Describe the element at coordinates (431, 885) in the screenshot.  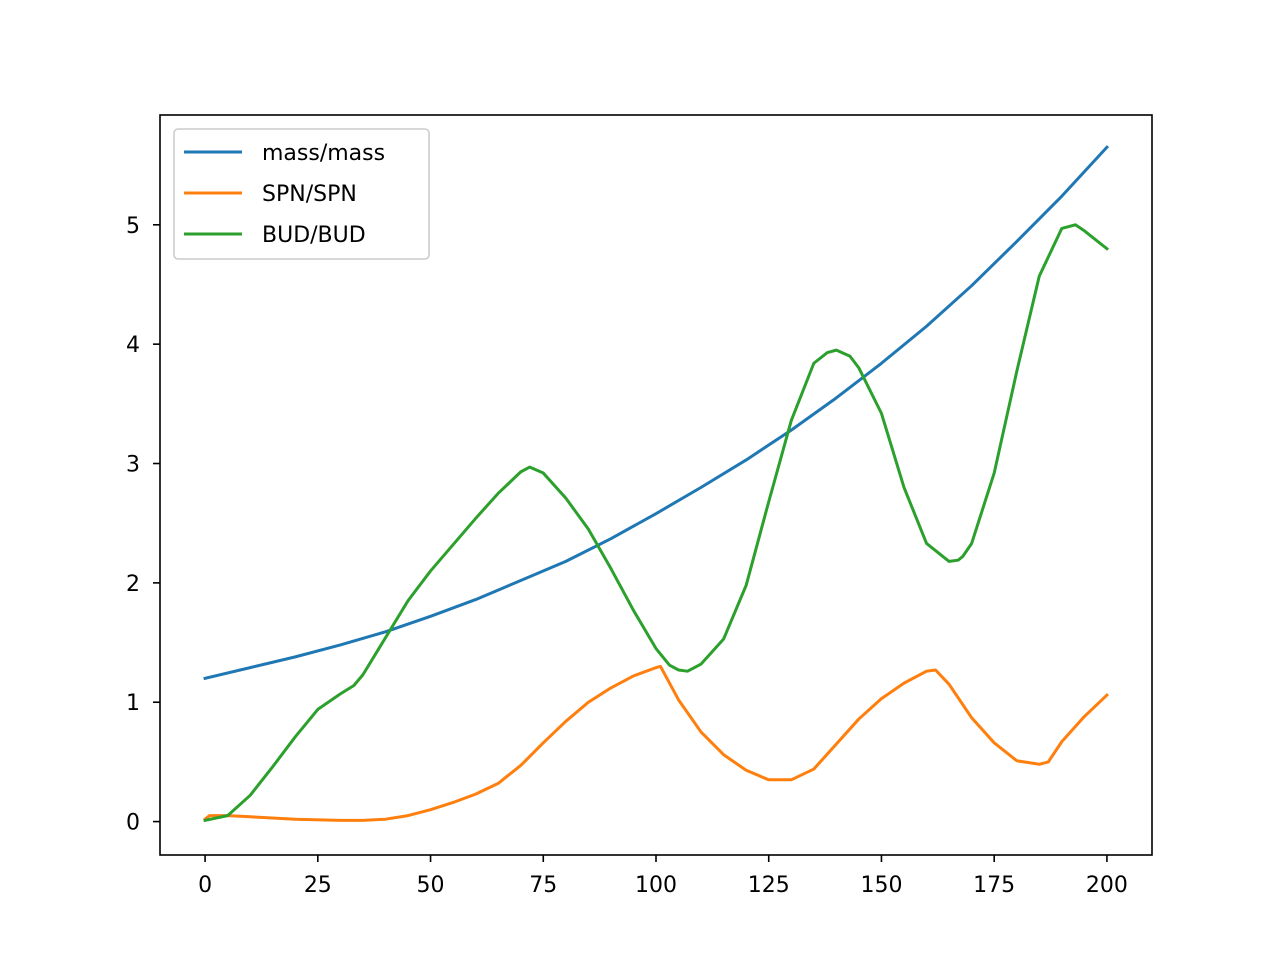
I see `x-tick-label: 50` at that location.